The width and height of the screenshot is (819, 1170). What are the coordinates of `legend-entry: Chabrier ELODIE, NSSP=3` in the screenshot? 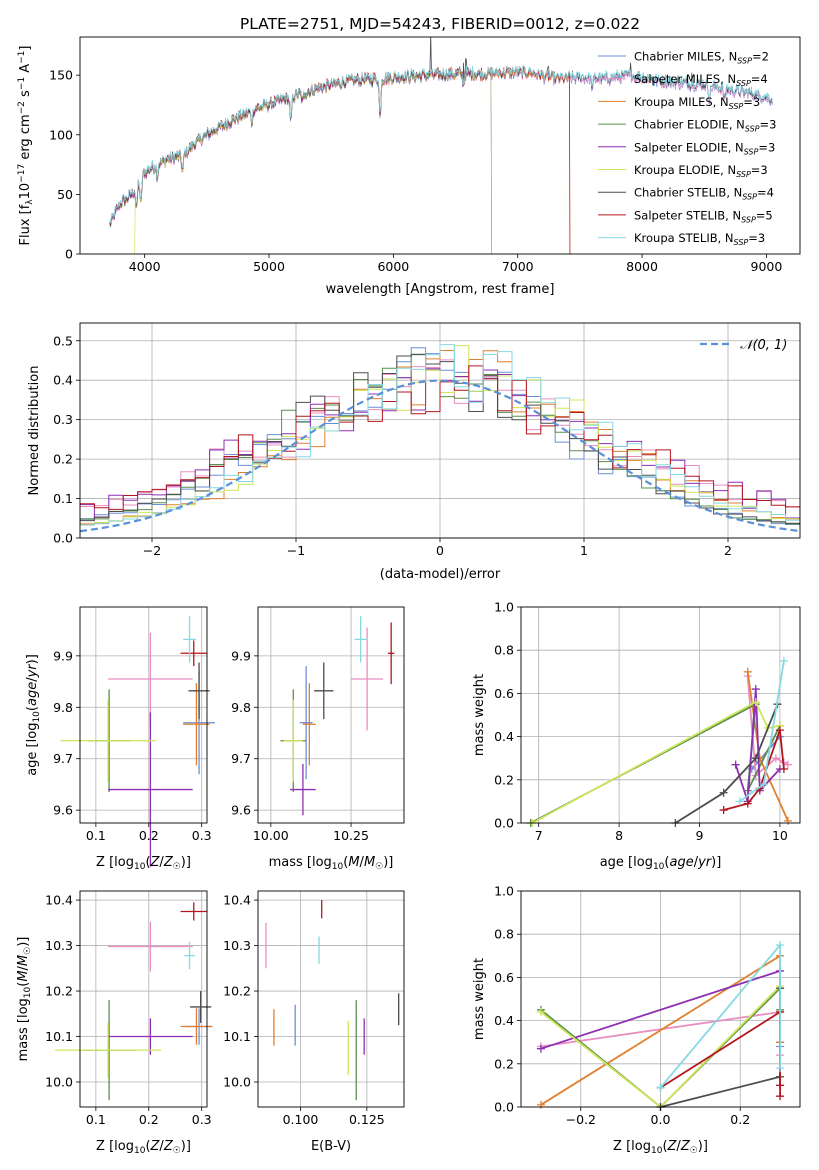 It's located at (705, 126).